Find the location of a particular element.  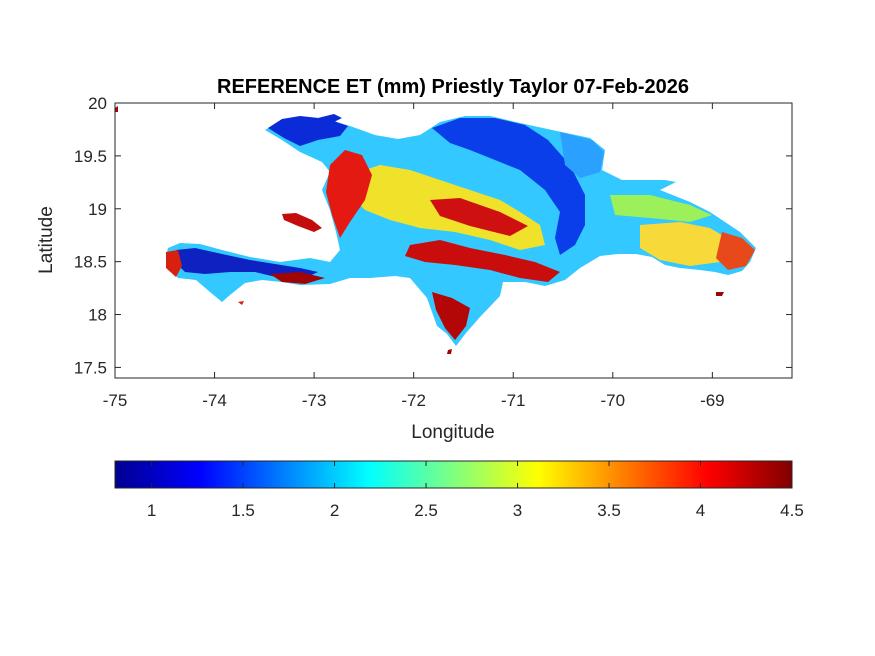

x-tick-label: -70 is located at coordinates (613, 400).